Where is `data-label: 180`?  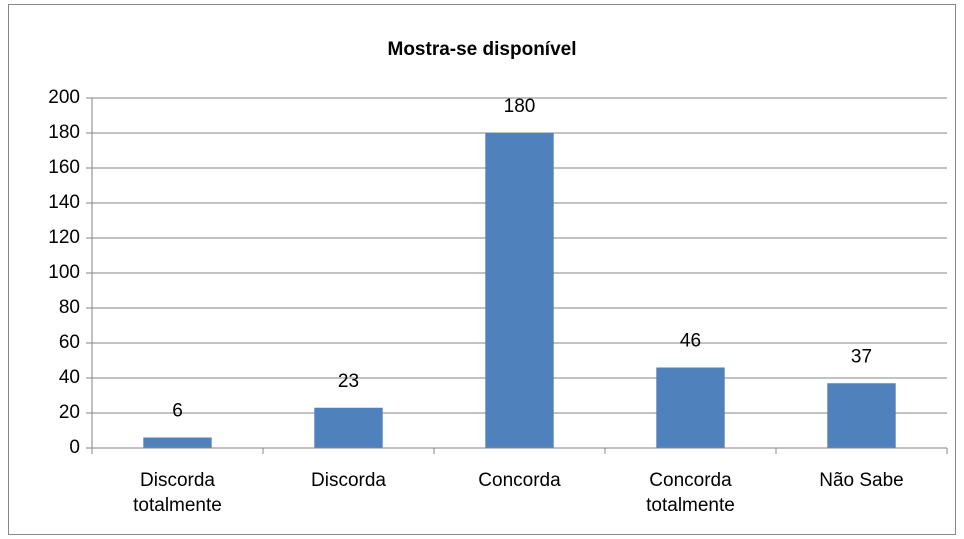 data-label: 180 is located at coordinates (520, 106).